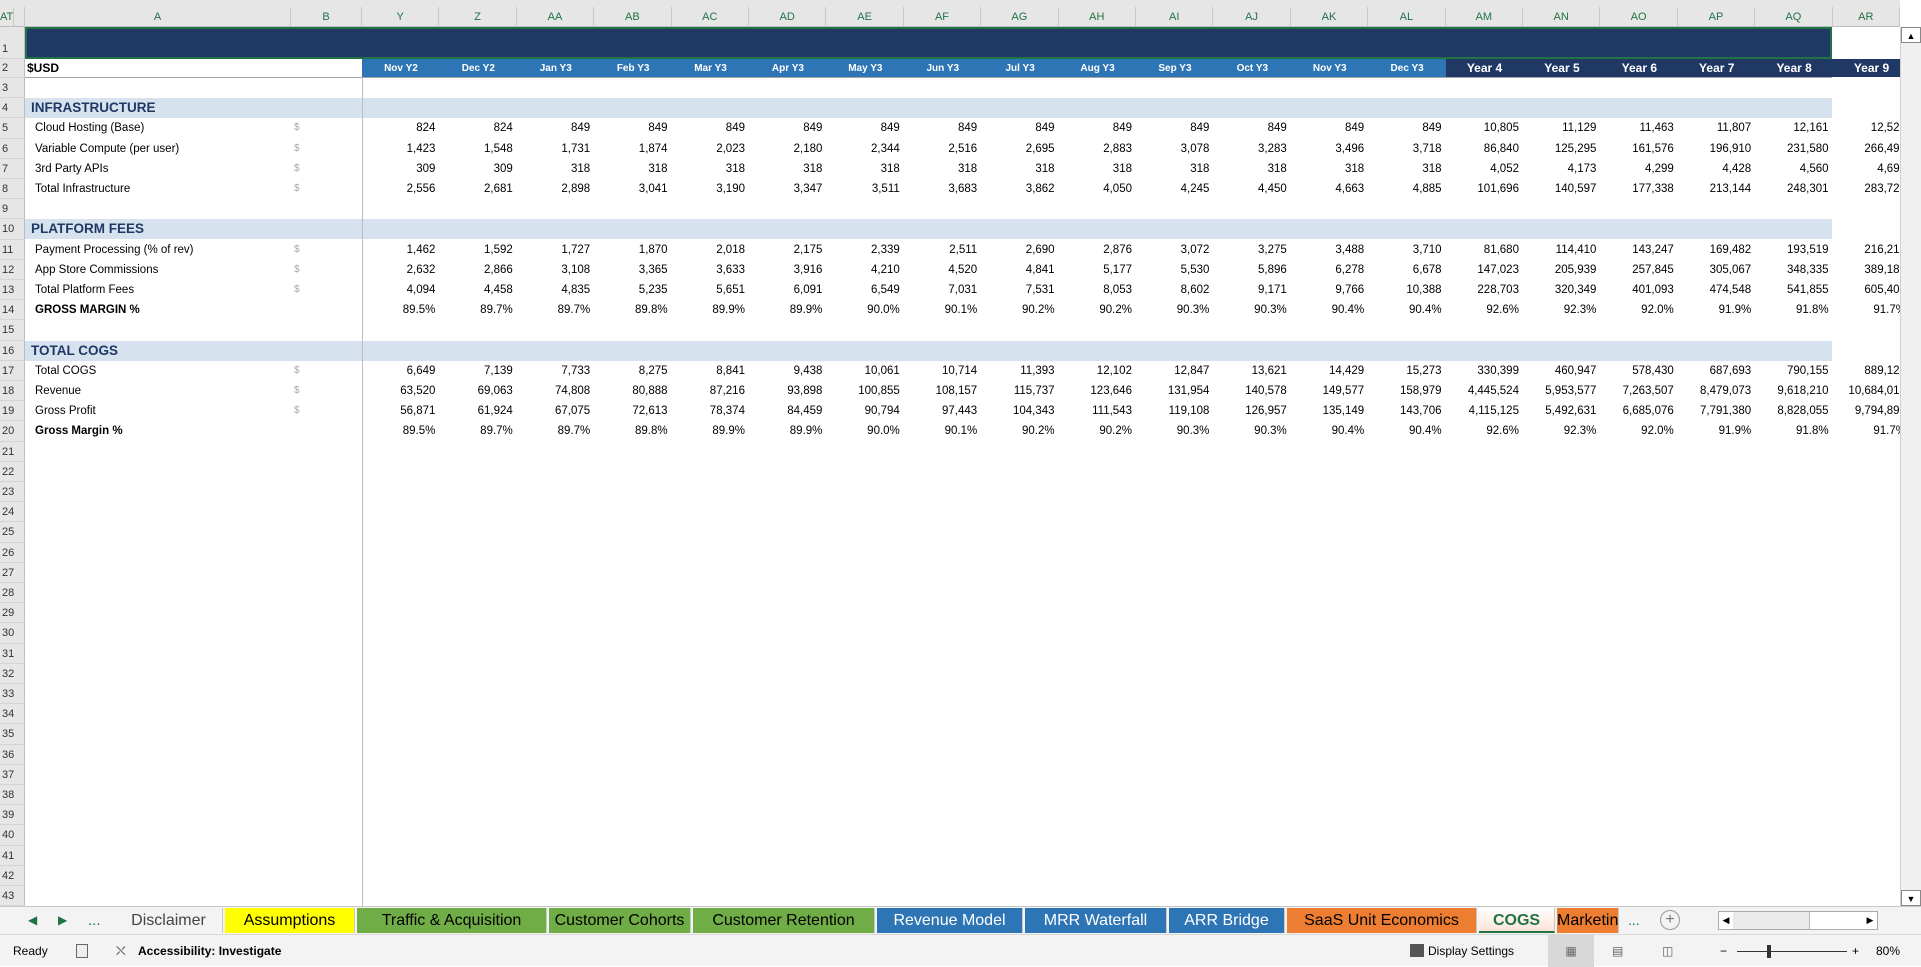 The width and height of the screenshot is (1921, 967). I want to click on sheet-tab-revenue-model: Revenue Model, so click(950, 920).